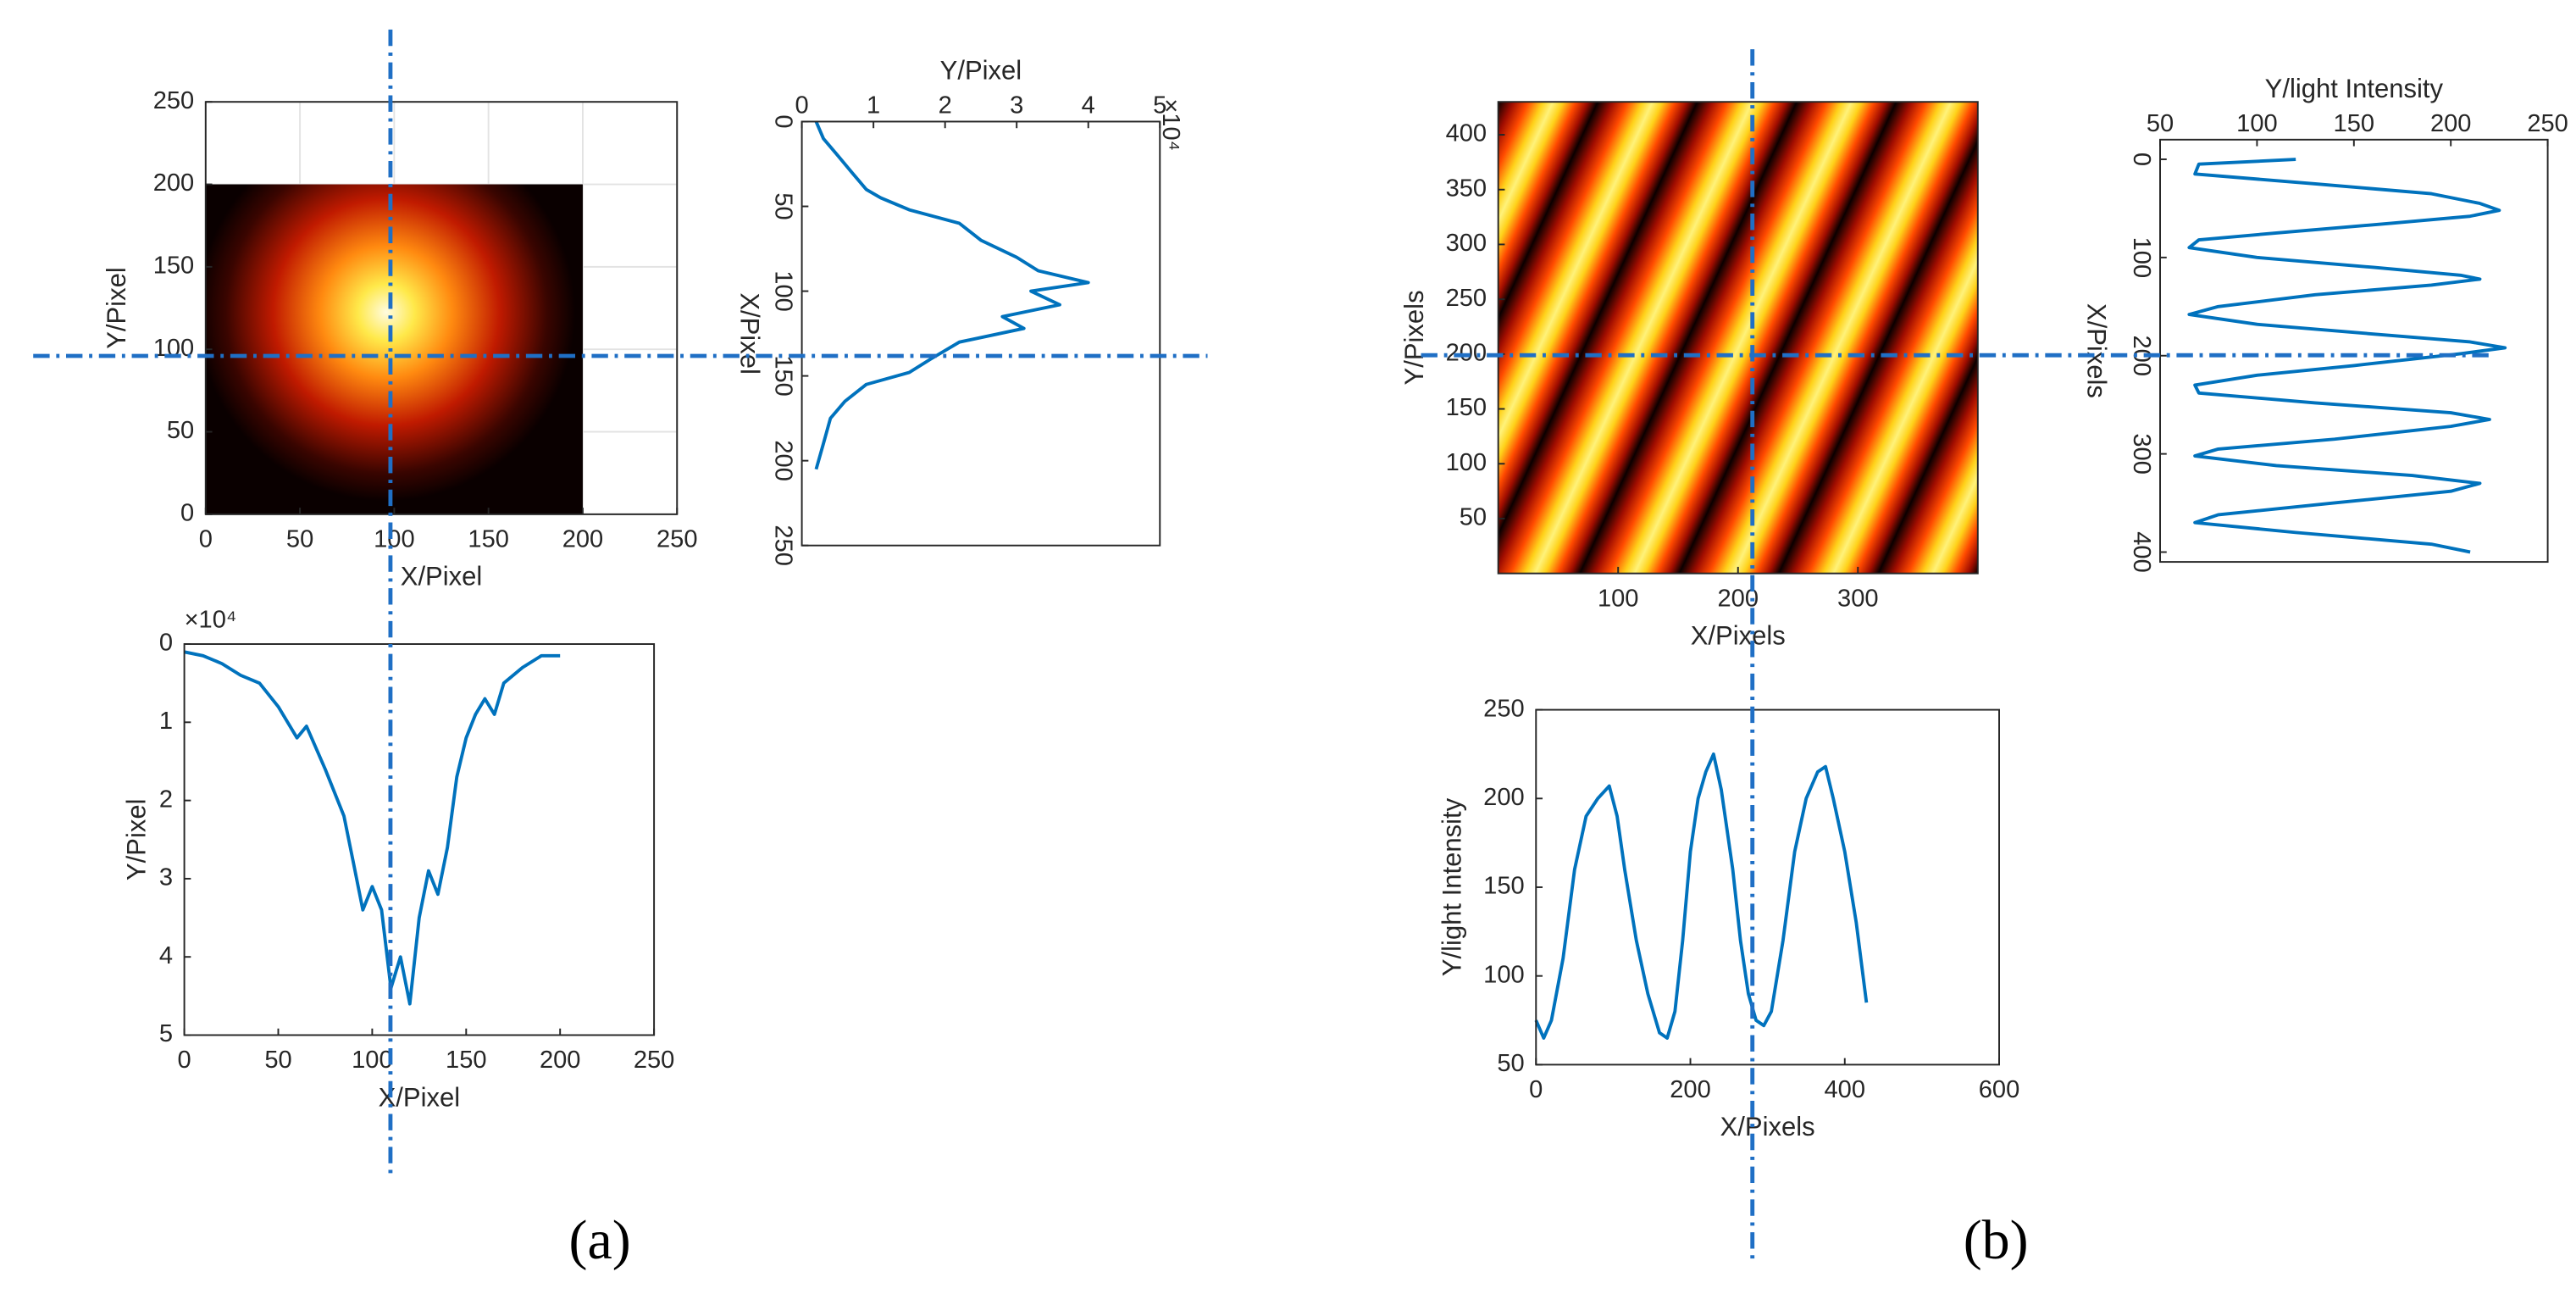 The width and height of the screenshot is (2576, 1294). I want to click on x-tick-label: 4, so click(1088, 105).